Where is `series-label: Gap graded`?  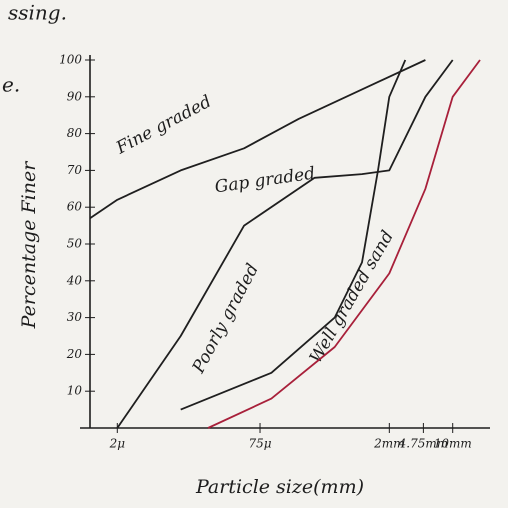 series-label: Gap graded is located at coordinates (265, 181).